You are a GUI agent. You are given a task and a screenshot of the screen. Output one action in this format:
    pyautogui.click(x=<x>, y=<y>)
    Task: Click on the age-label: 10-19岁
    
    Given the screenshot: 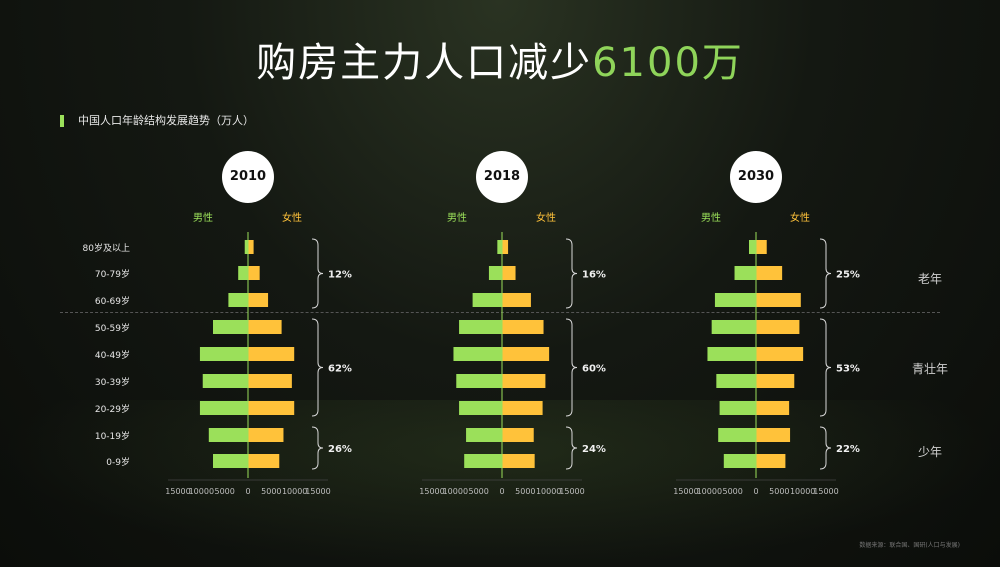 What is the action you would take?
    pyautogui.click(x=112, y=437)
    